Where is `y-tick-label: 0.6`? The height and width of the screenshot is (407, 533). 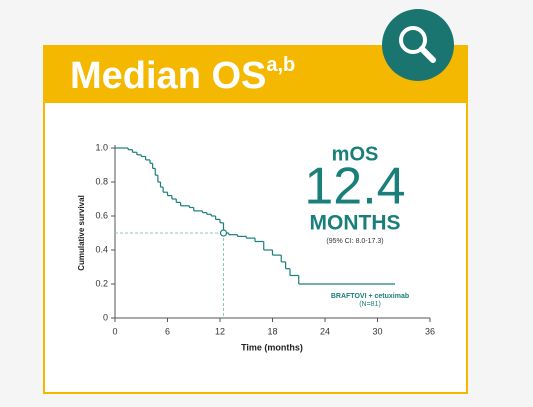 y-tick-label: 0.6 is located at coordinates (101, 215).